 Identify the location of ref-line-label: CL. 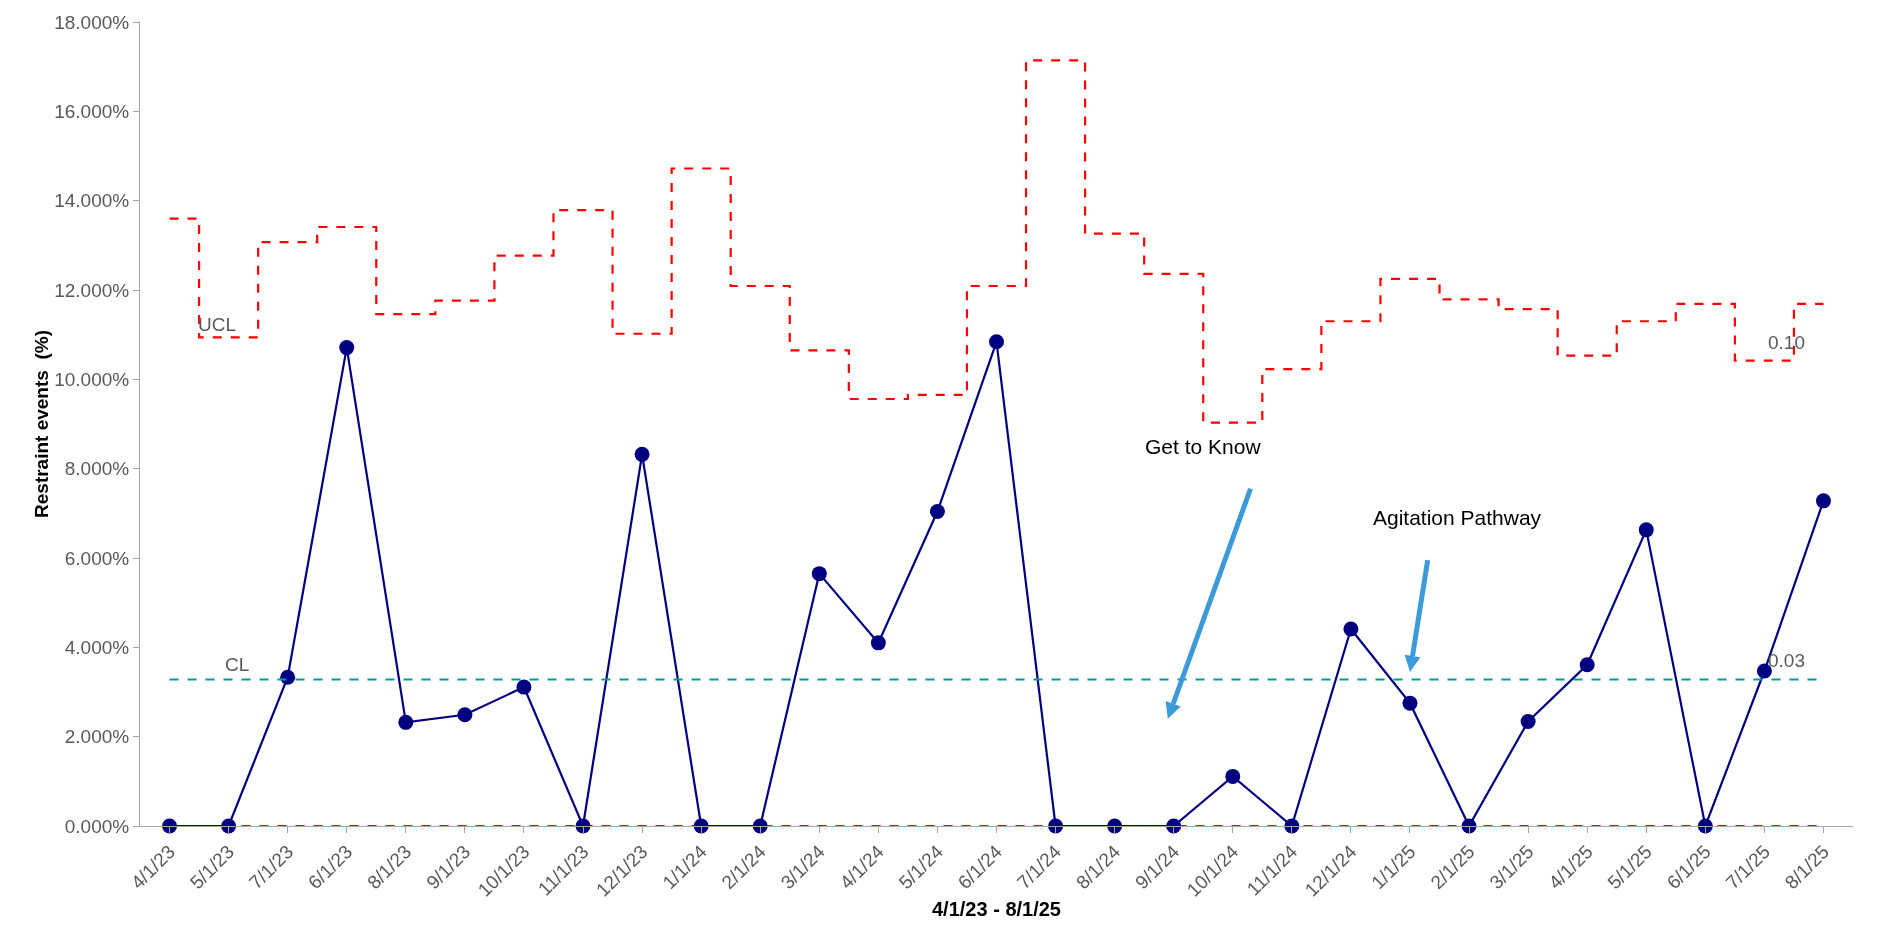
(237, 664).